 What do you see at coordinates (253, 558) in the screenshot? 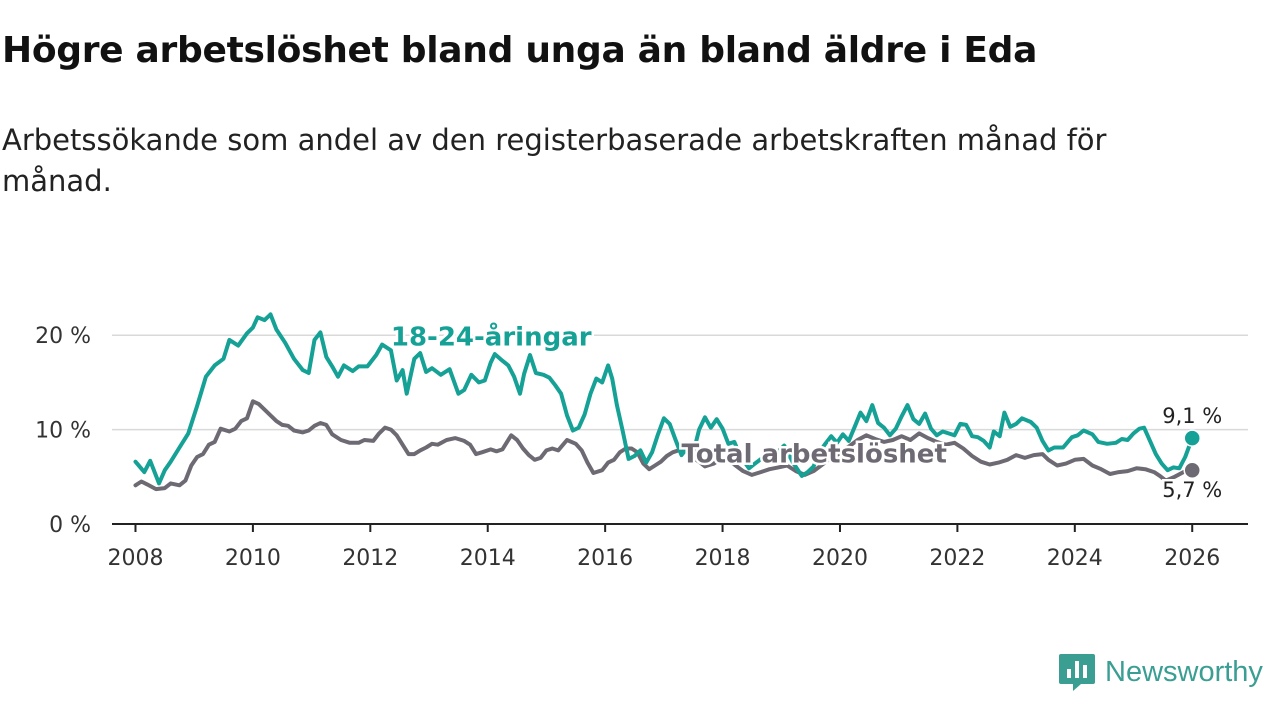
I see `x-tick-label: 2010` at bounding box center [253, 558].